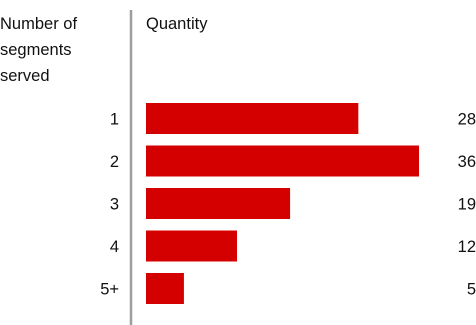 The height and width of the screenshot is (325, 476). I want to click on value-label: 36, so click(467, 162).